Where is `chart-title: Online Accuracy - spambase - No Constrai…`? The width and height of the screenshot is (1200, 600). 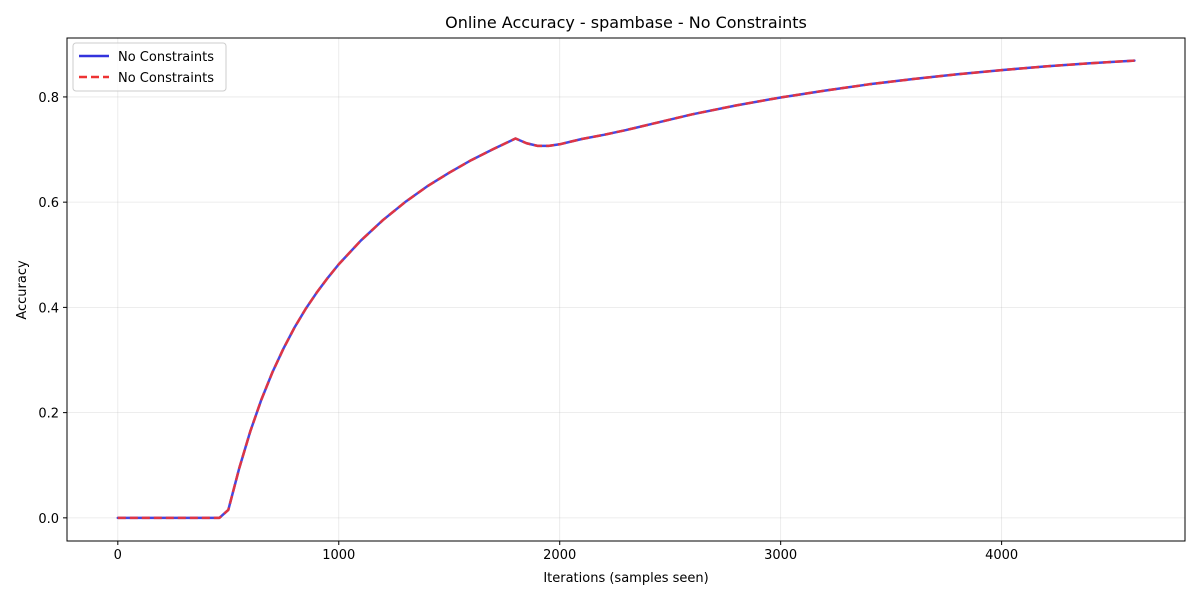
chart-title: Online Accuracy - spambase - No Constrai… is located at coordinates (626, 22).